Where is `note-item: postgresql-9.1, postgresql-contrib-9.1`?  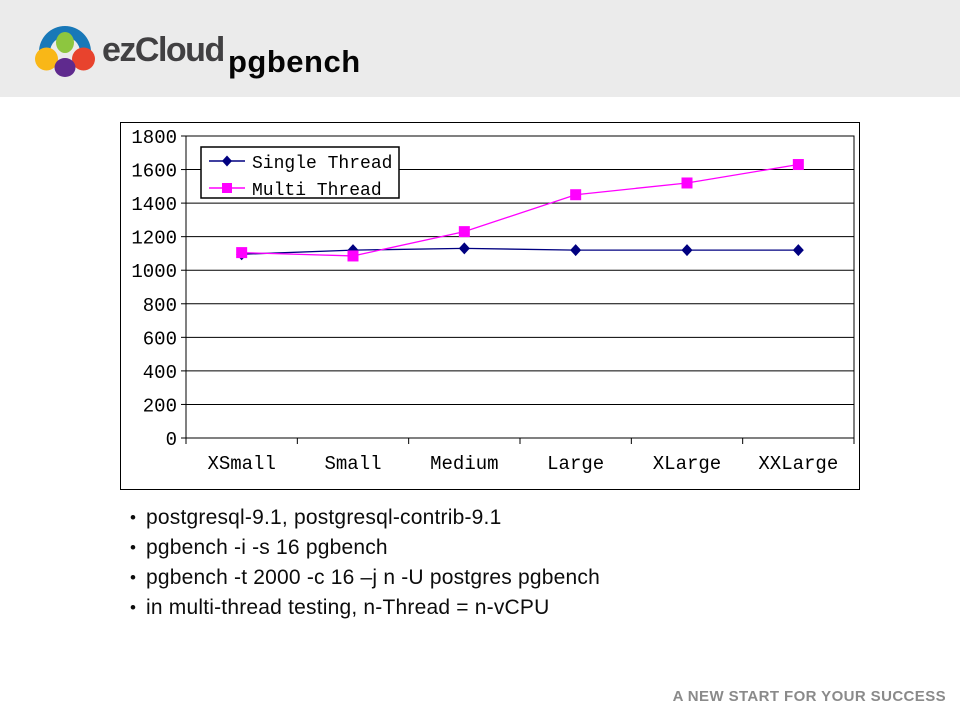
note-item: postgresql-9.1, postgresql-contrib-9.1 is located at coordinates (365, 518).